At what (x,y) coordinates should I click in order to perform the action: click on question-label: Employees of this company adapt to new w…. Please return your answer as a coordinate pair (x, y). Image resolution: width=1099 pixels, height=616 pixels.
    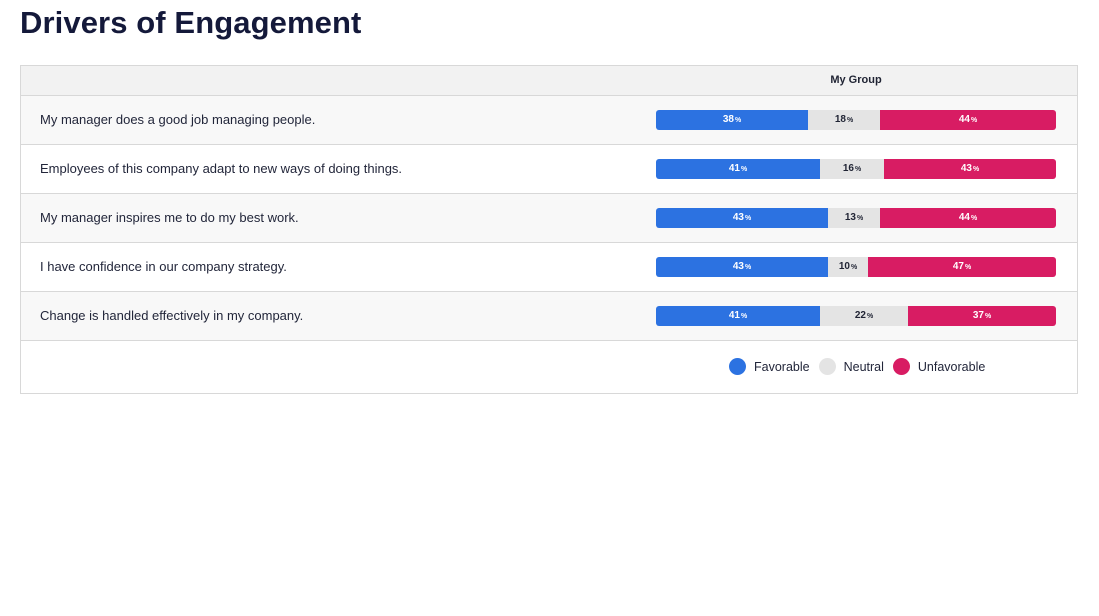
    Looking at the image, I should click on (221, 168).